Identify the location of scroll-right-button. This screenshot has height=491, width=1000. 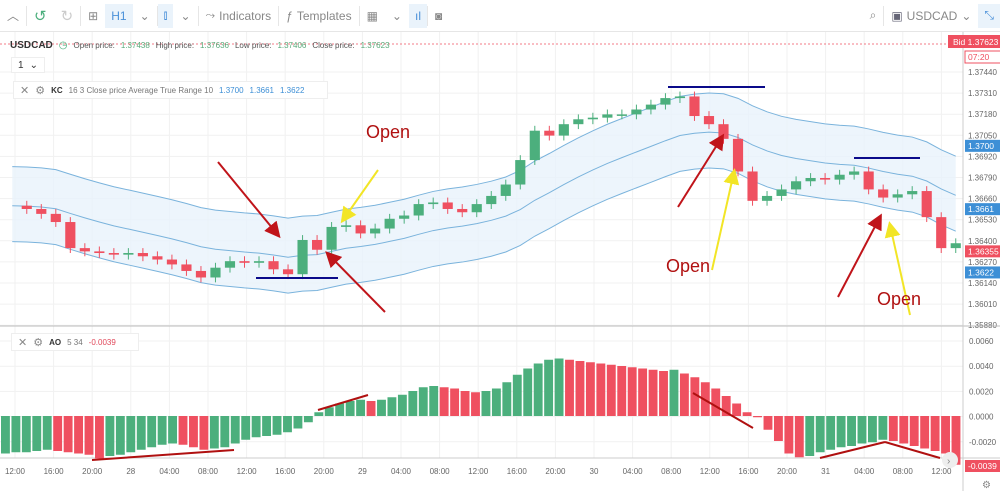
(950, 460).